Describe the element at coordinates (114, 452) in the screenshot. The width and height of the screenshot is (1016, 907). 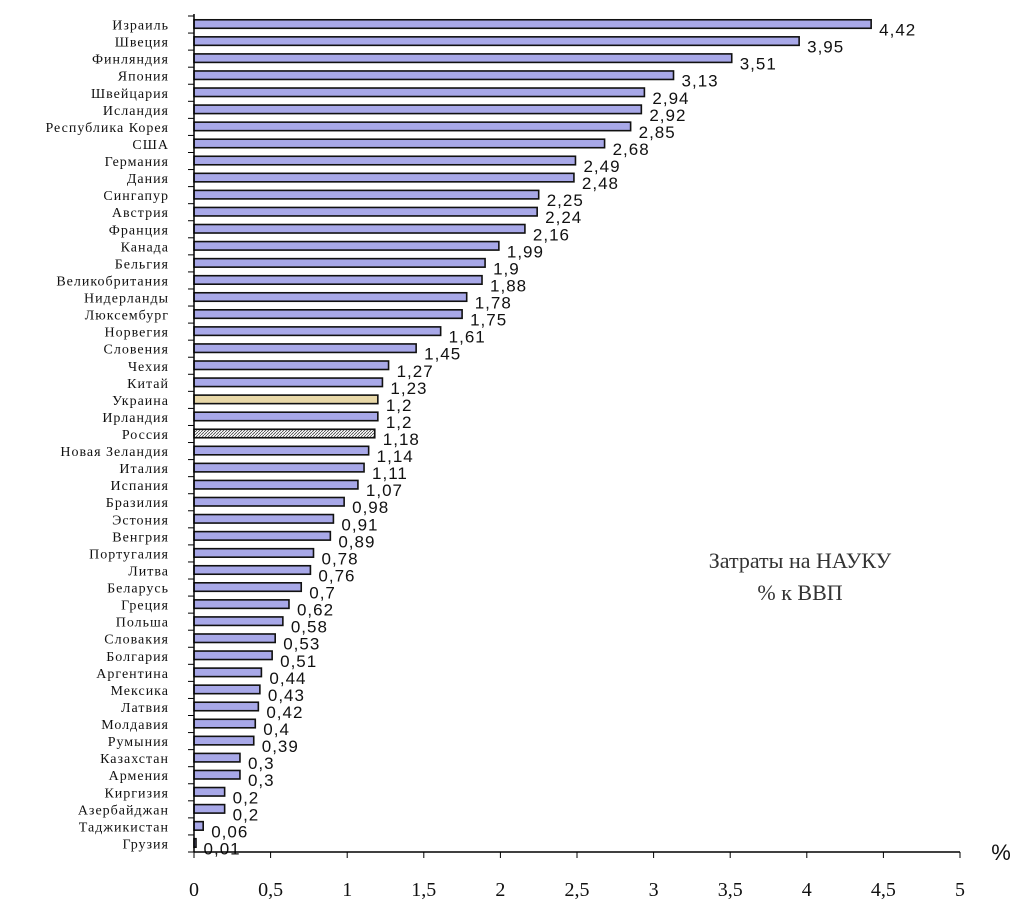
I see `category-label: Новая Зеландия` at that location.